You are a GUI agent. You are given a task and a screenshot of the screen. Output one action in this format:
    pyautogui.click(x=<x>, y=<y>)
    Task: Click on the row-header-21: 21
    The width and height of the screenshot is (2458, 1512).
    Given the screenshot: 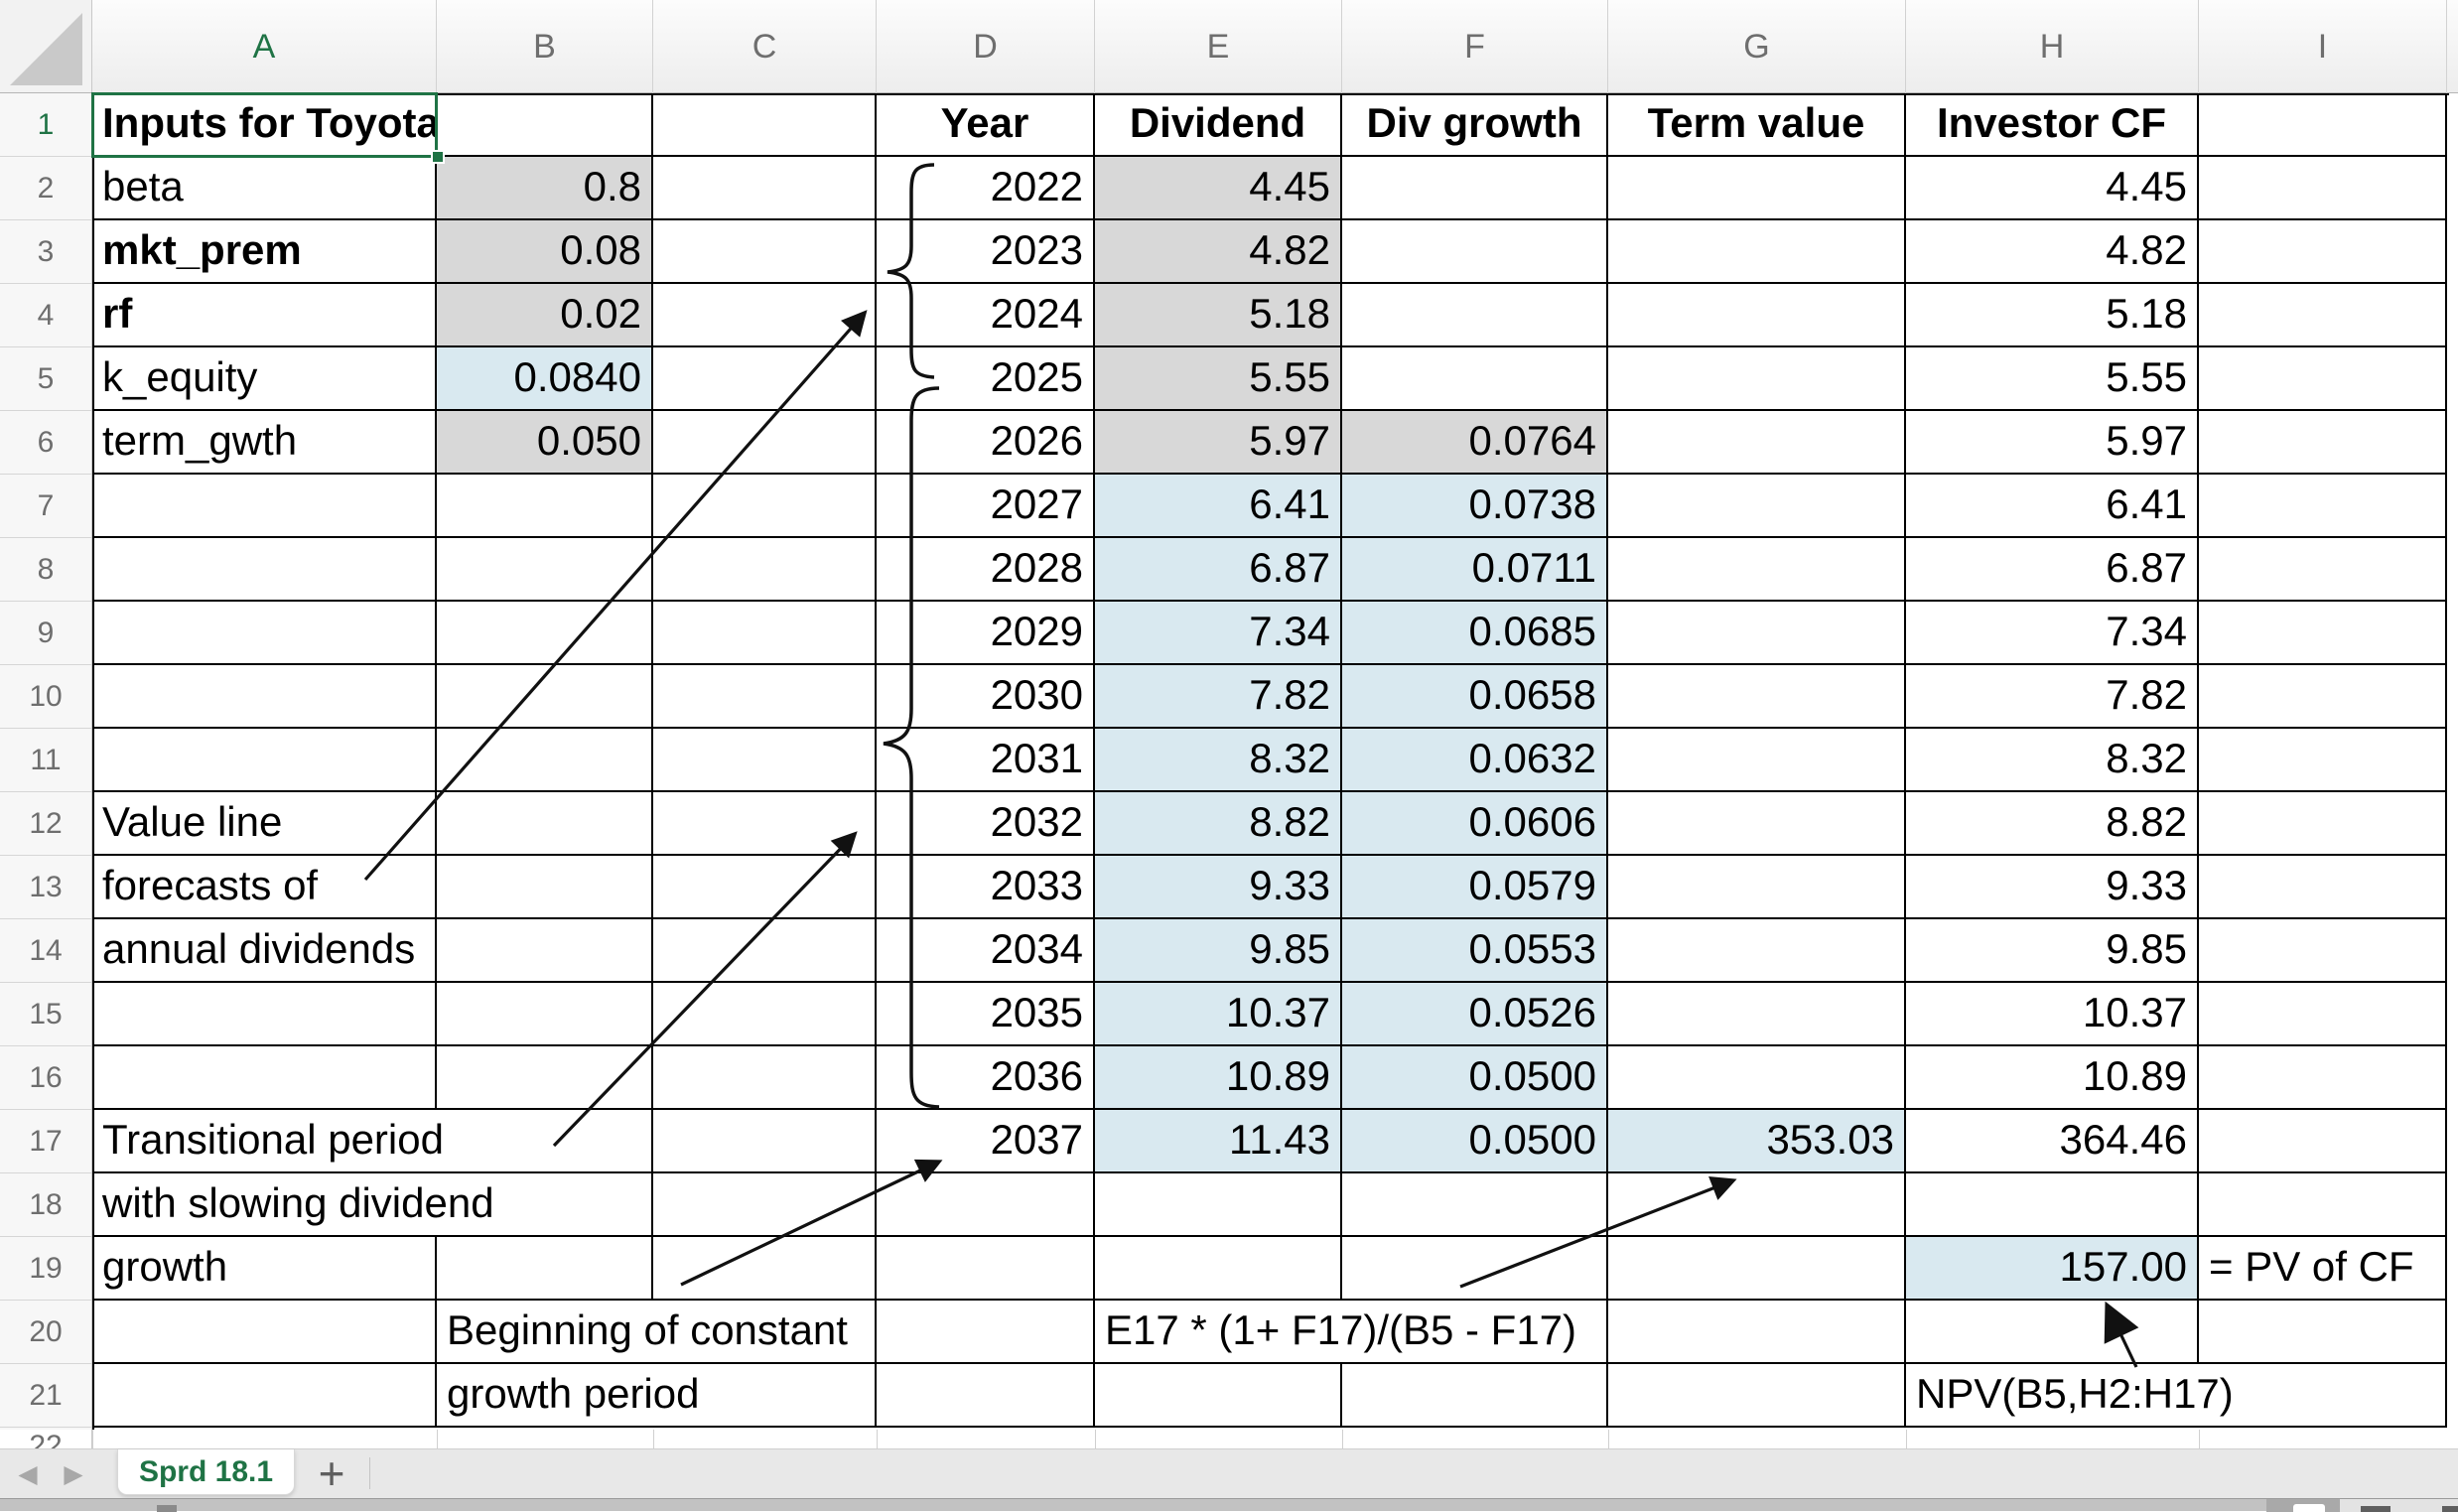 What is the action you would take?
    pyautogui.click(x=45, y=1396)
    